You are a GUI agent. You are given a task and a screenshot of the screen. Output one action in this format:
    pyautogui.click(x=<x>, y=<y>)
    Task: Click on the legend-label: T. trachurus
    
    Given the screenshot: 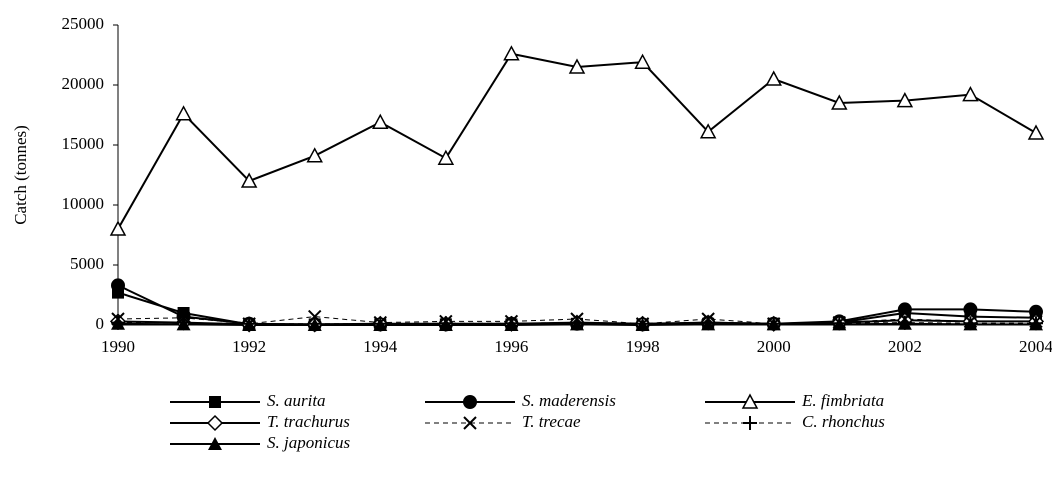 What is the action you would take?
    pyautogui.click(x=308, y=421)
    